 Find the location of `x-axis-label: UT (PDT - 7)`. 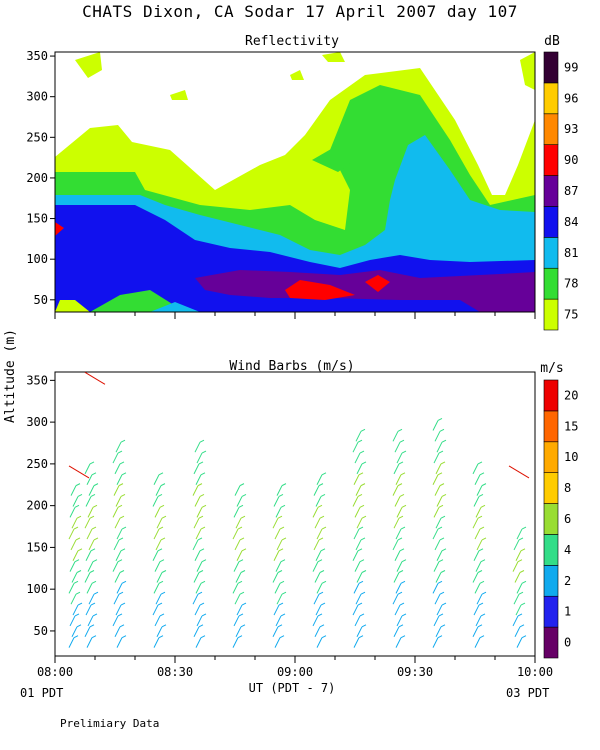

x-axis-label: UT (PDT - 7) is located at coordinates (292, 688).